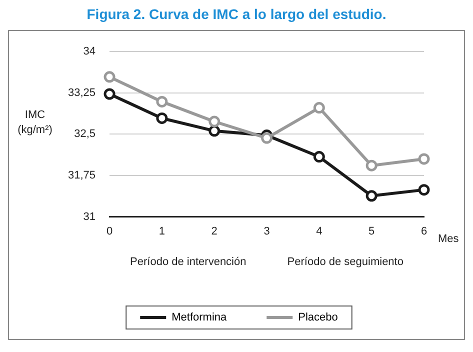  Describe the element at coordinates (89, 216) in the screenshot. I see `y-tick-label: 31` at that location.